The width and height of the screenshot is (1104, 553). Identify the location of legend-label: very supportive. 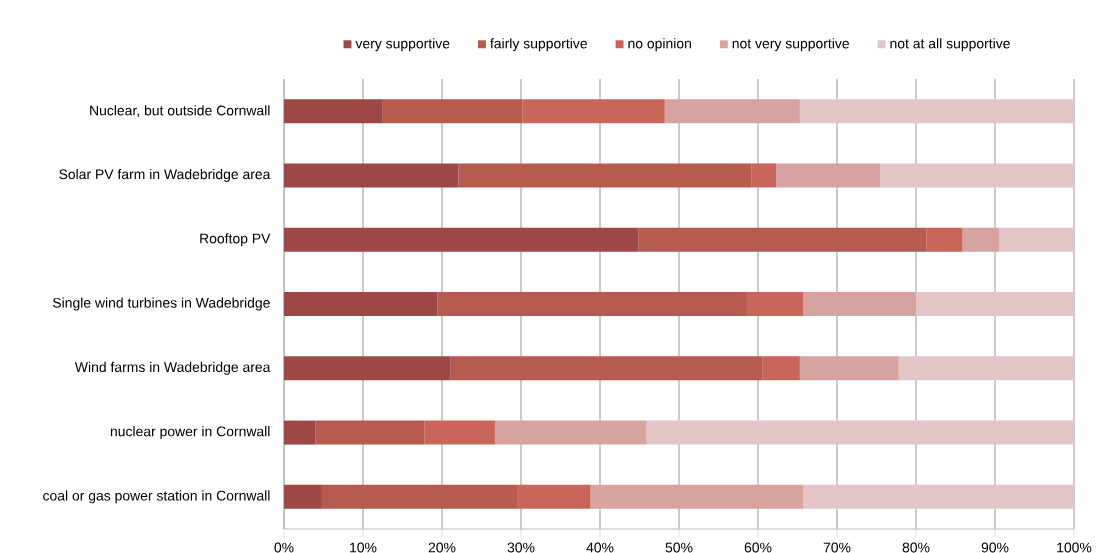
(402, 45).